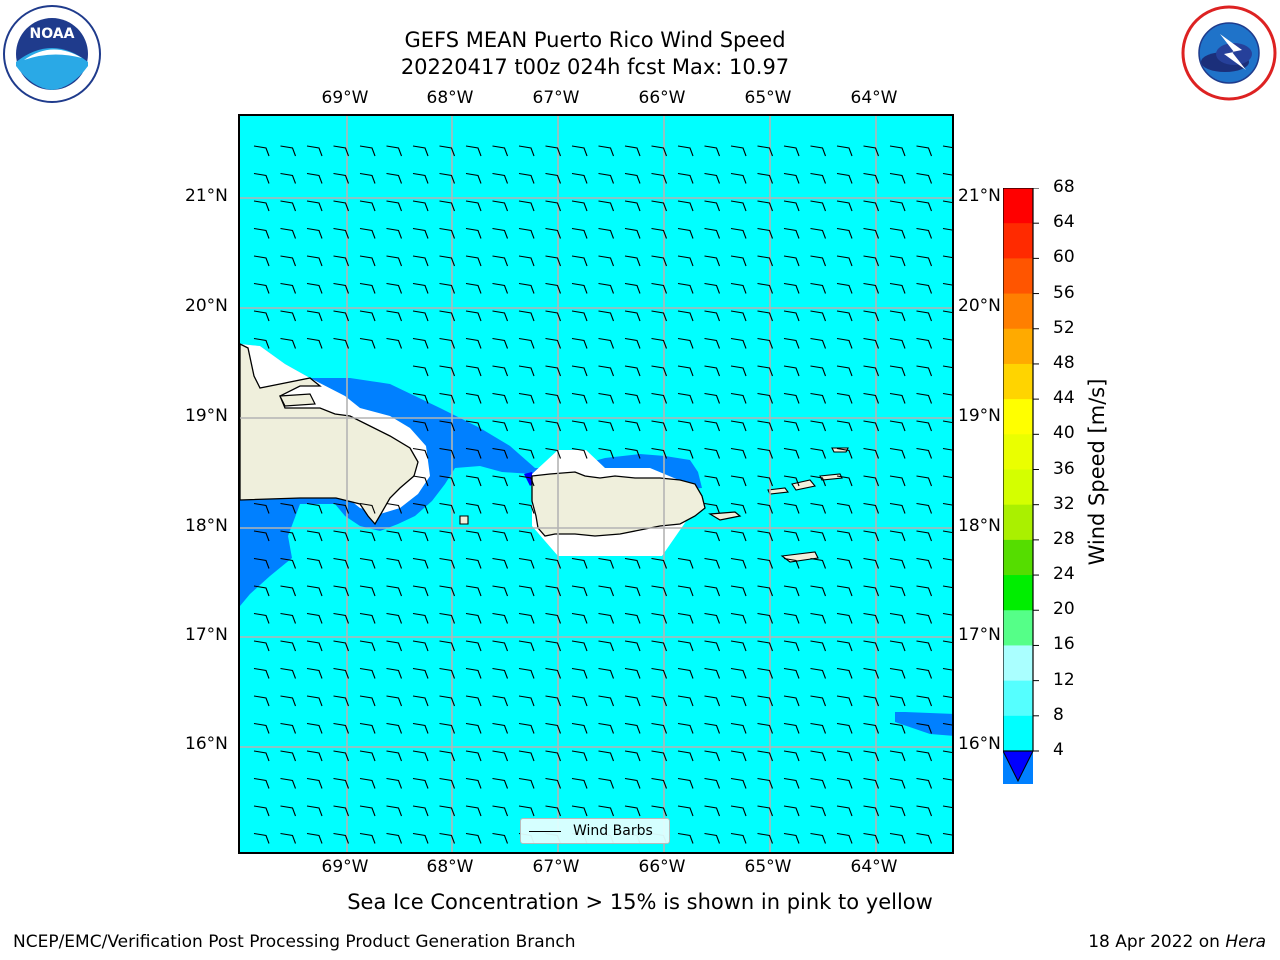 The image size is (1280, 960). What do you see at coordinates (206, 635) in the screenshot?
I see `lat-label-left: 17°N` at bounding box center [206, 635].